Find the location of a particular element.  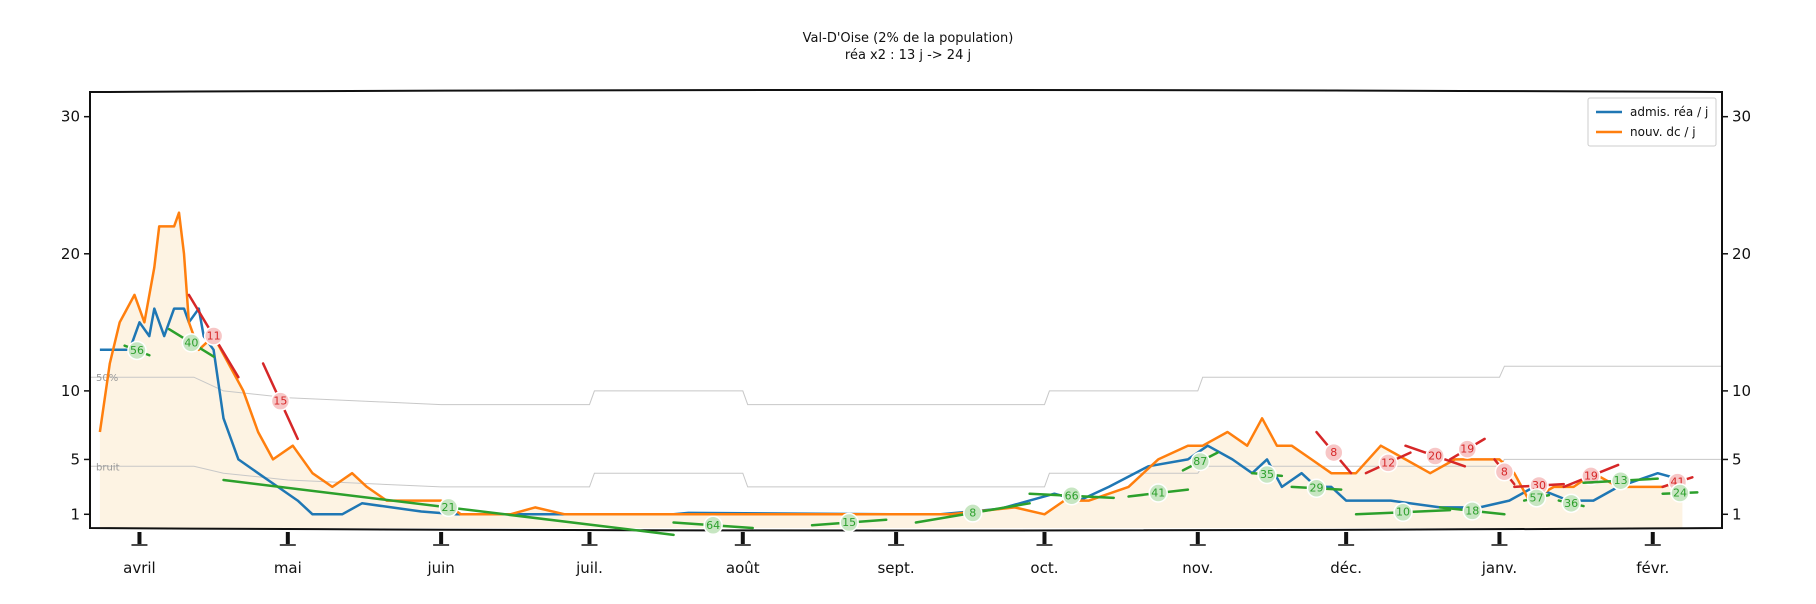

threshold-label-1: bruit is located at coordinates (108, 467).